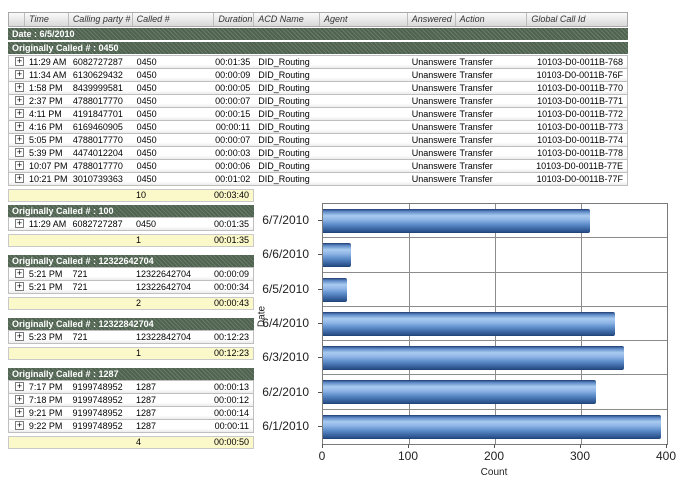 This screenshot has height=485, width=676. What do you see at coordinates (287, 19) in the screenshot?
I see `column-header-acd: ACD Name` at bounding box center [287, 19].